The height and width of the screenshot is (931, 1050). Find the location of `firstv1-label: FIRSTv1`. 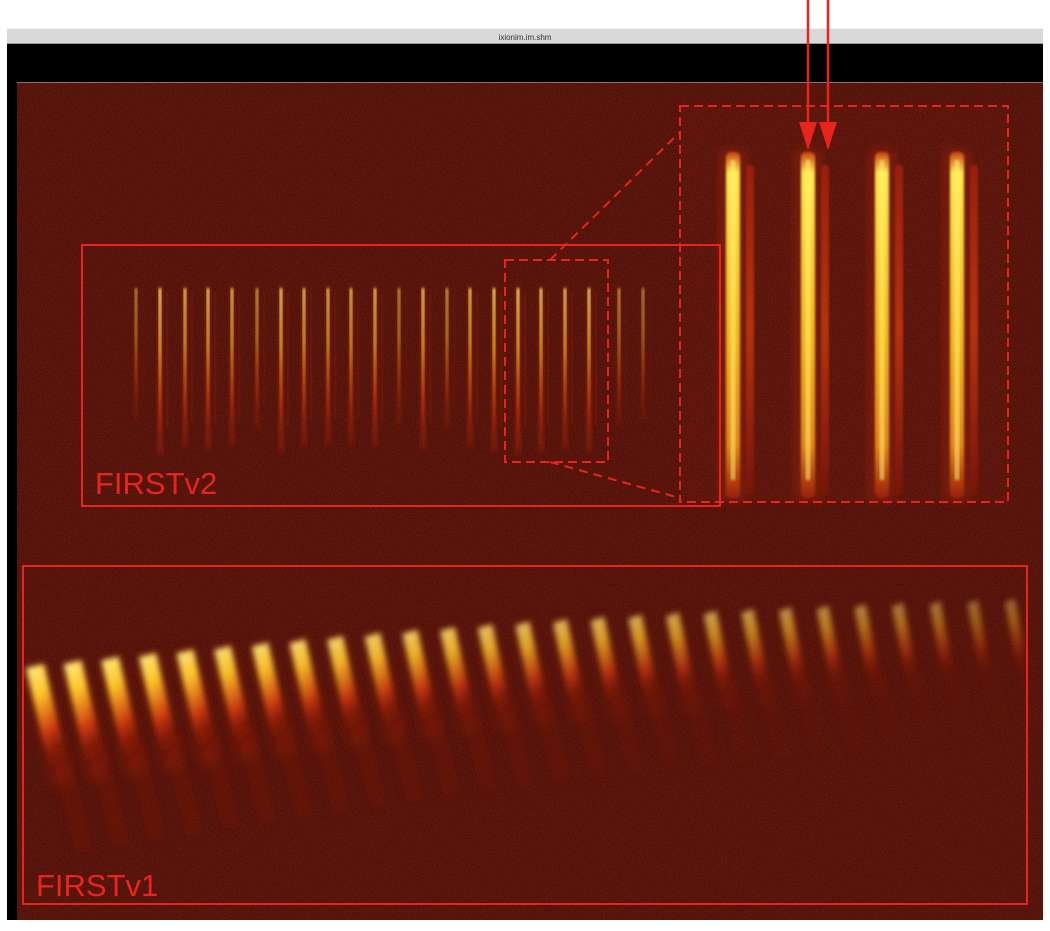

firstv1-label: FIRSTv1 is located at coordinates (97, 885).